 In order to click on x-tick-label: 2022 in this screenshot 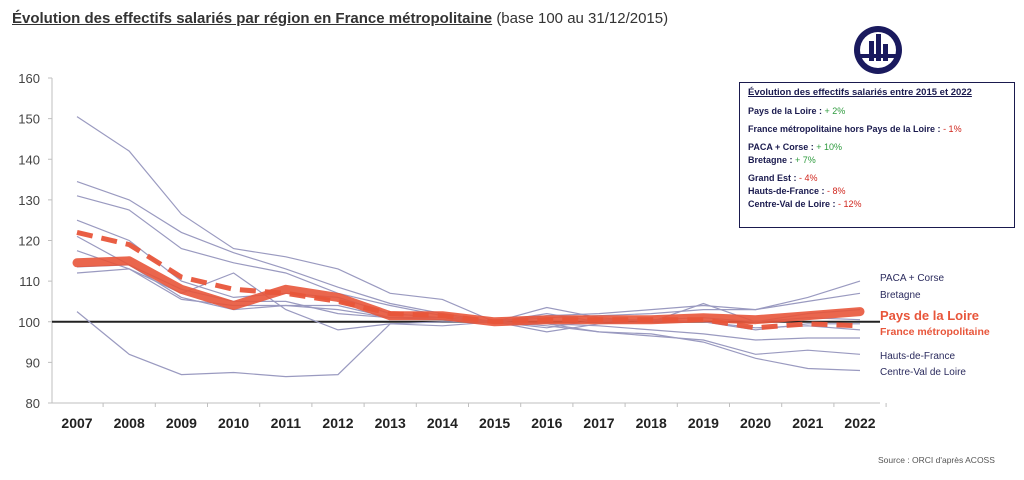, I will do `click(859, 423)`.